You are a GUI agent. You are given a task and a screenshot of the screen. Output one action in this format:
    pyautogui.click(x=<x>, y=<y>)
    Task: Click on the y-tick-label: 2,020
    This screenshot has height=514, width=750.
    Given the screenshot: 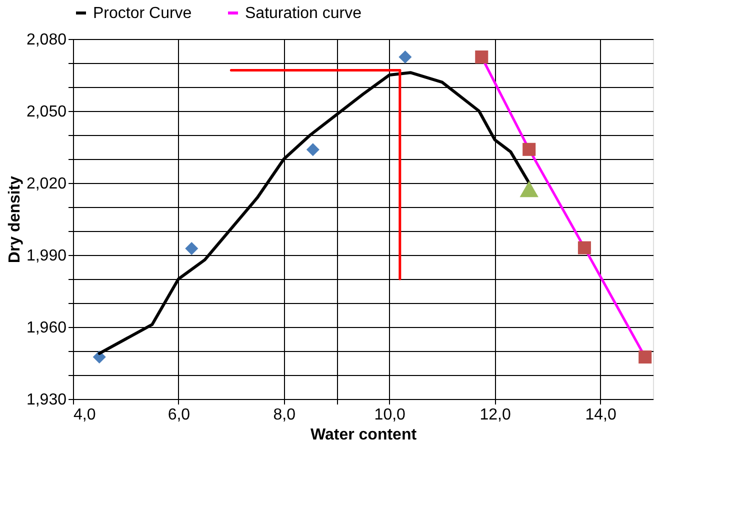 What is the action you would take?
    pyautogui.click(x=46, y=184)
    